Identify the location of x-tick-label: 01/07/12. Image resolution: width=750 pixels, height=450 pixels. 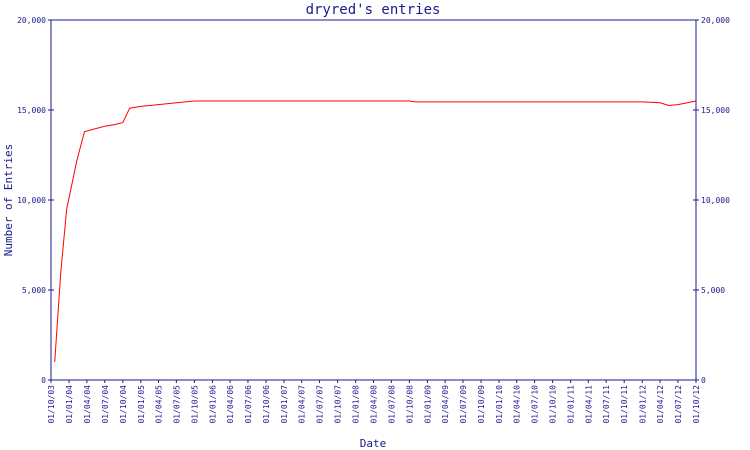
(678, 404).